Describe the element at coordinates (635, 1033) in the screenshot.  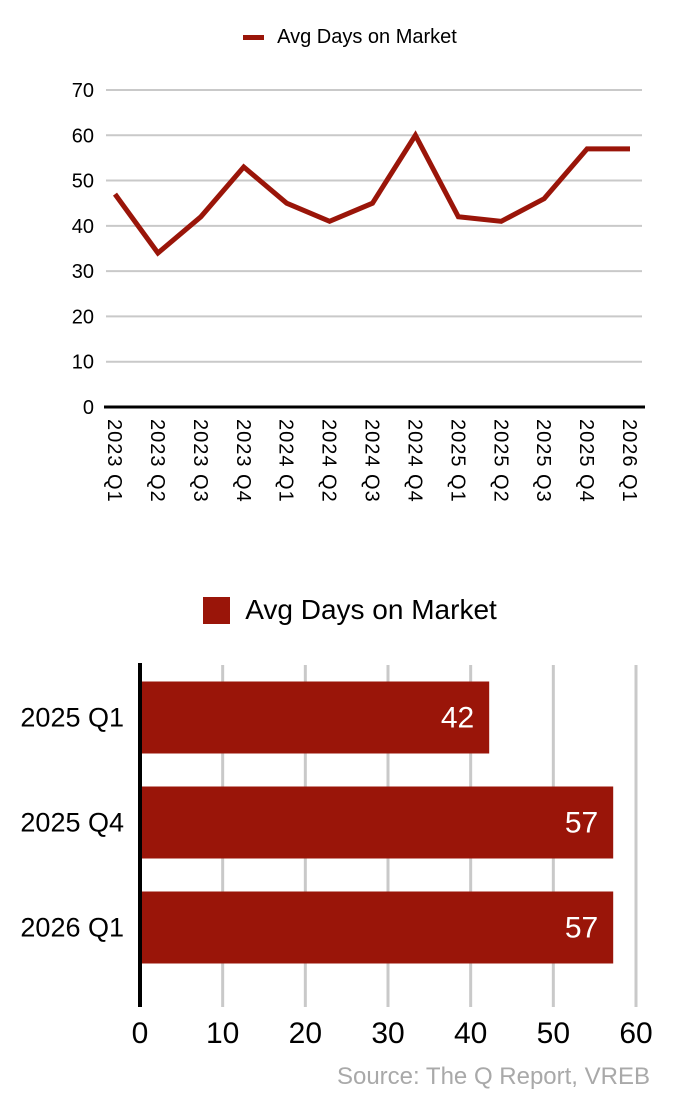
I see `x-tick-label: 60` at that location.